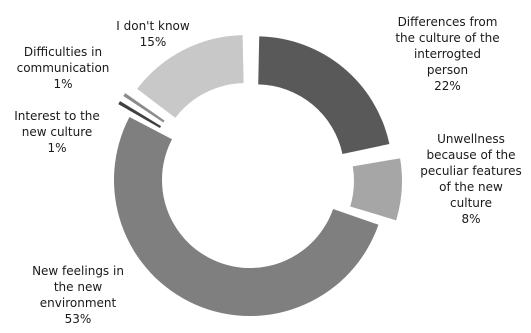 This screenshot has height=333, width=531. I want to click on label-interest-line-1: Interest to the, so click(57, 116).